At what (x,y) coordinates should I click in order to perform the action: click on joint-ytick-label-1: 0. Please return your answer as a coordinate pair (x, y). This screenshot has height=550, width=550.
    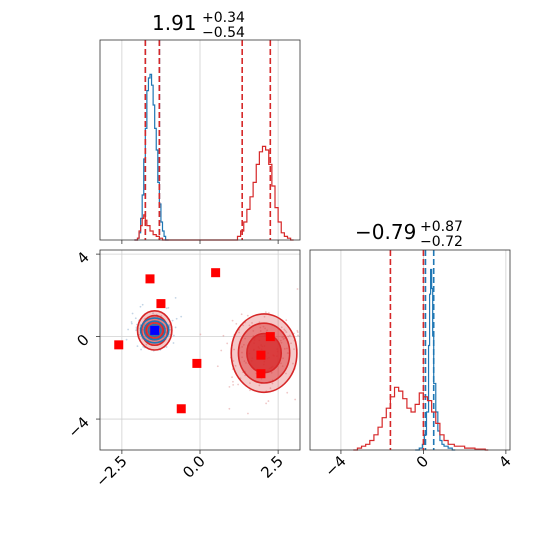
    Looking at the image, I should click on (82, 340).